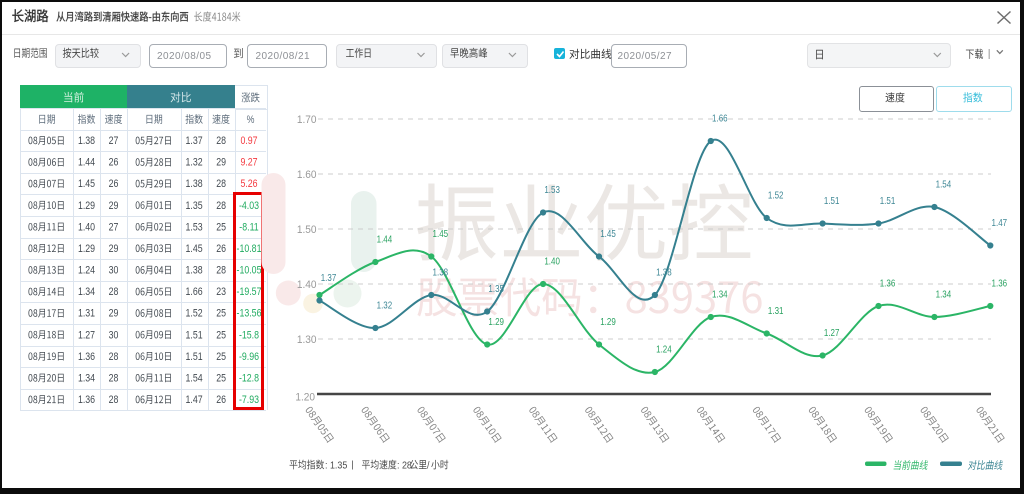 The height and width of the screenshot is (494, 1024). What do you see at coordinates (944, 184) in the screenshot?
I see `svg-text: 1.54` at bounding box center [944, 184].